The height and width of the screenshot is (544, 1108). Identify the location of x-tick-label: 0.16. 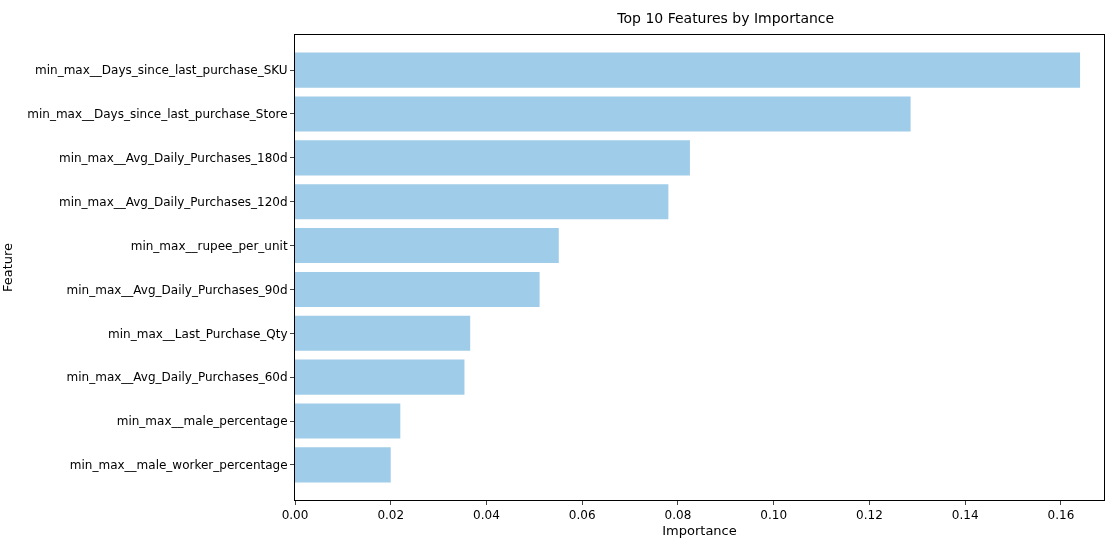
(1061, 515).